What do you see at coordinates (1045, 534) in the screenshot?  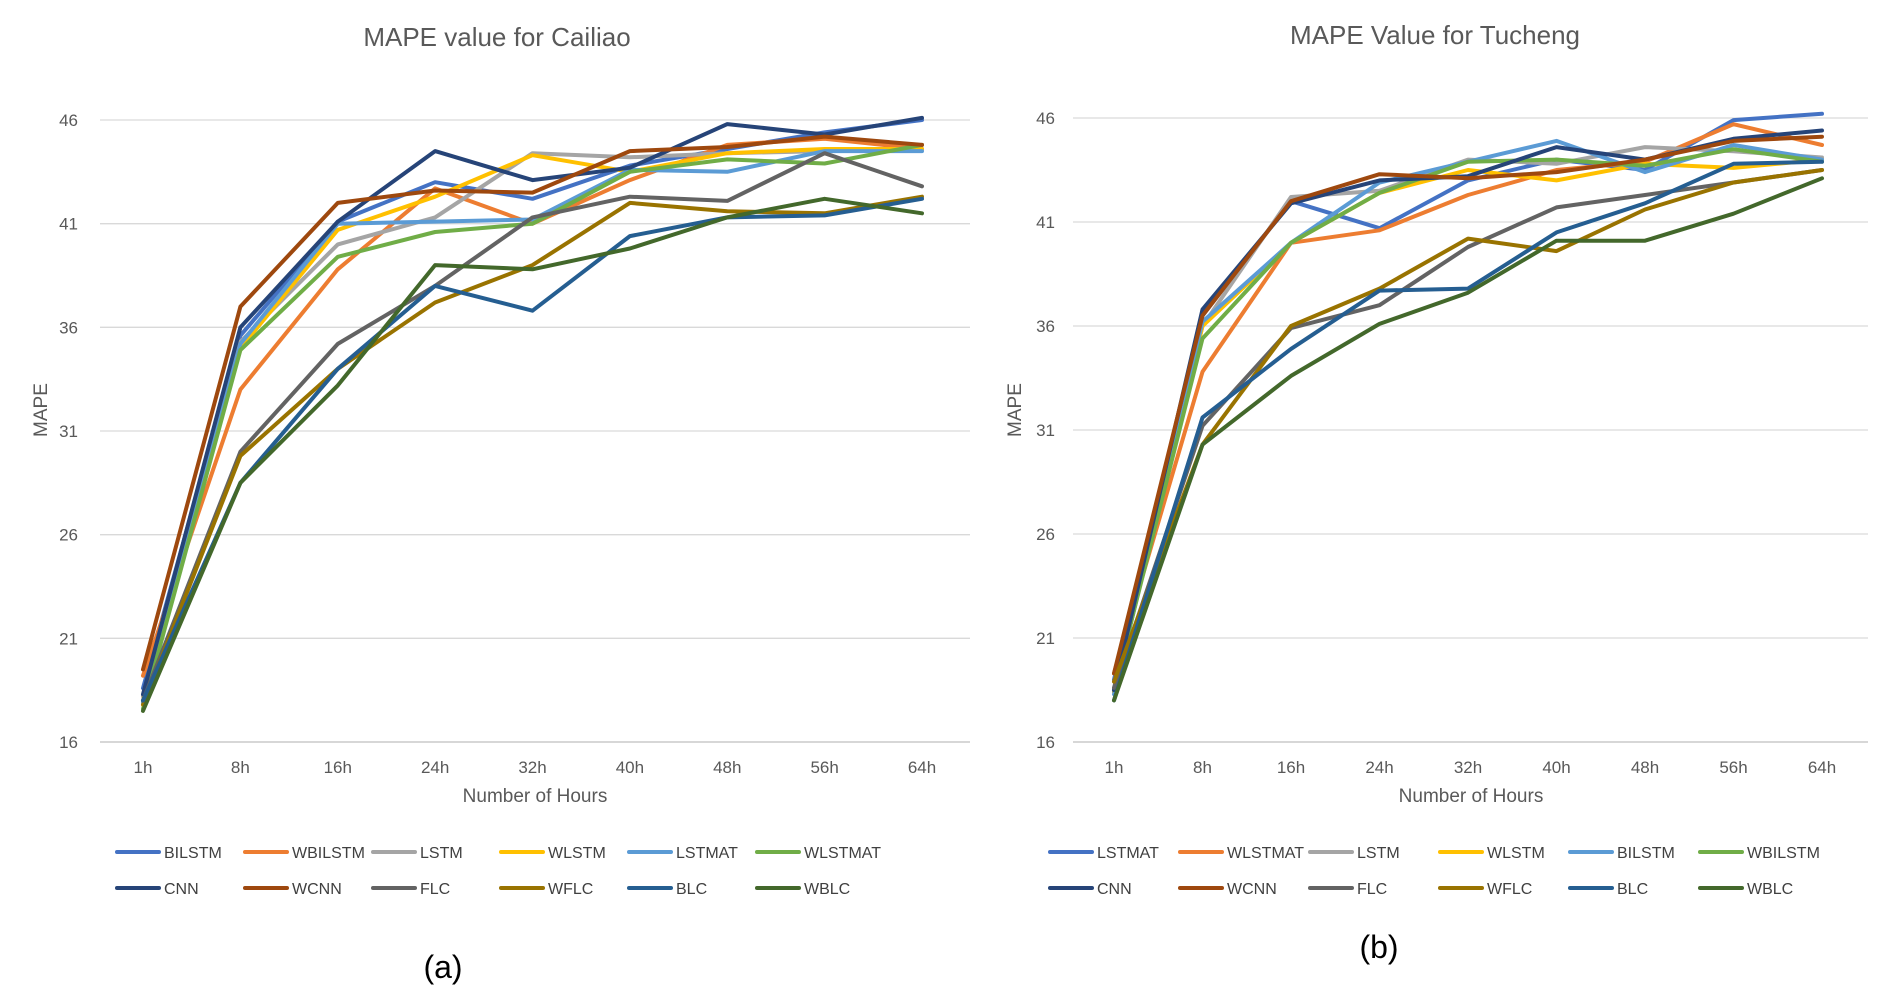 I see `y-tick-label: 26` at bounding box center [1045, 534].